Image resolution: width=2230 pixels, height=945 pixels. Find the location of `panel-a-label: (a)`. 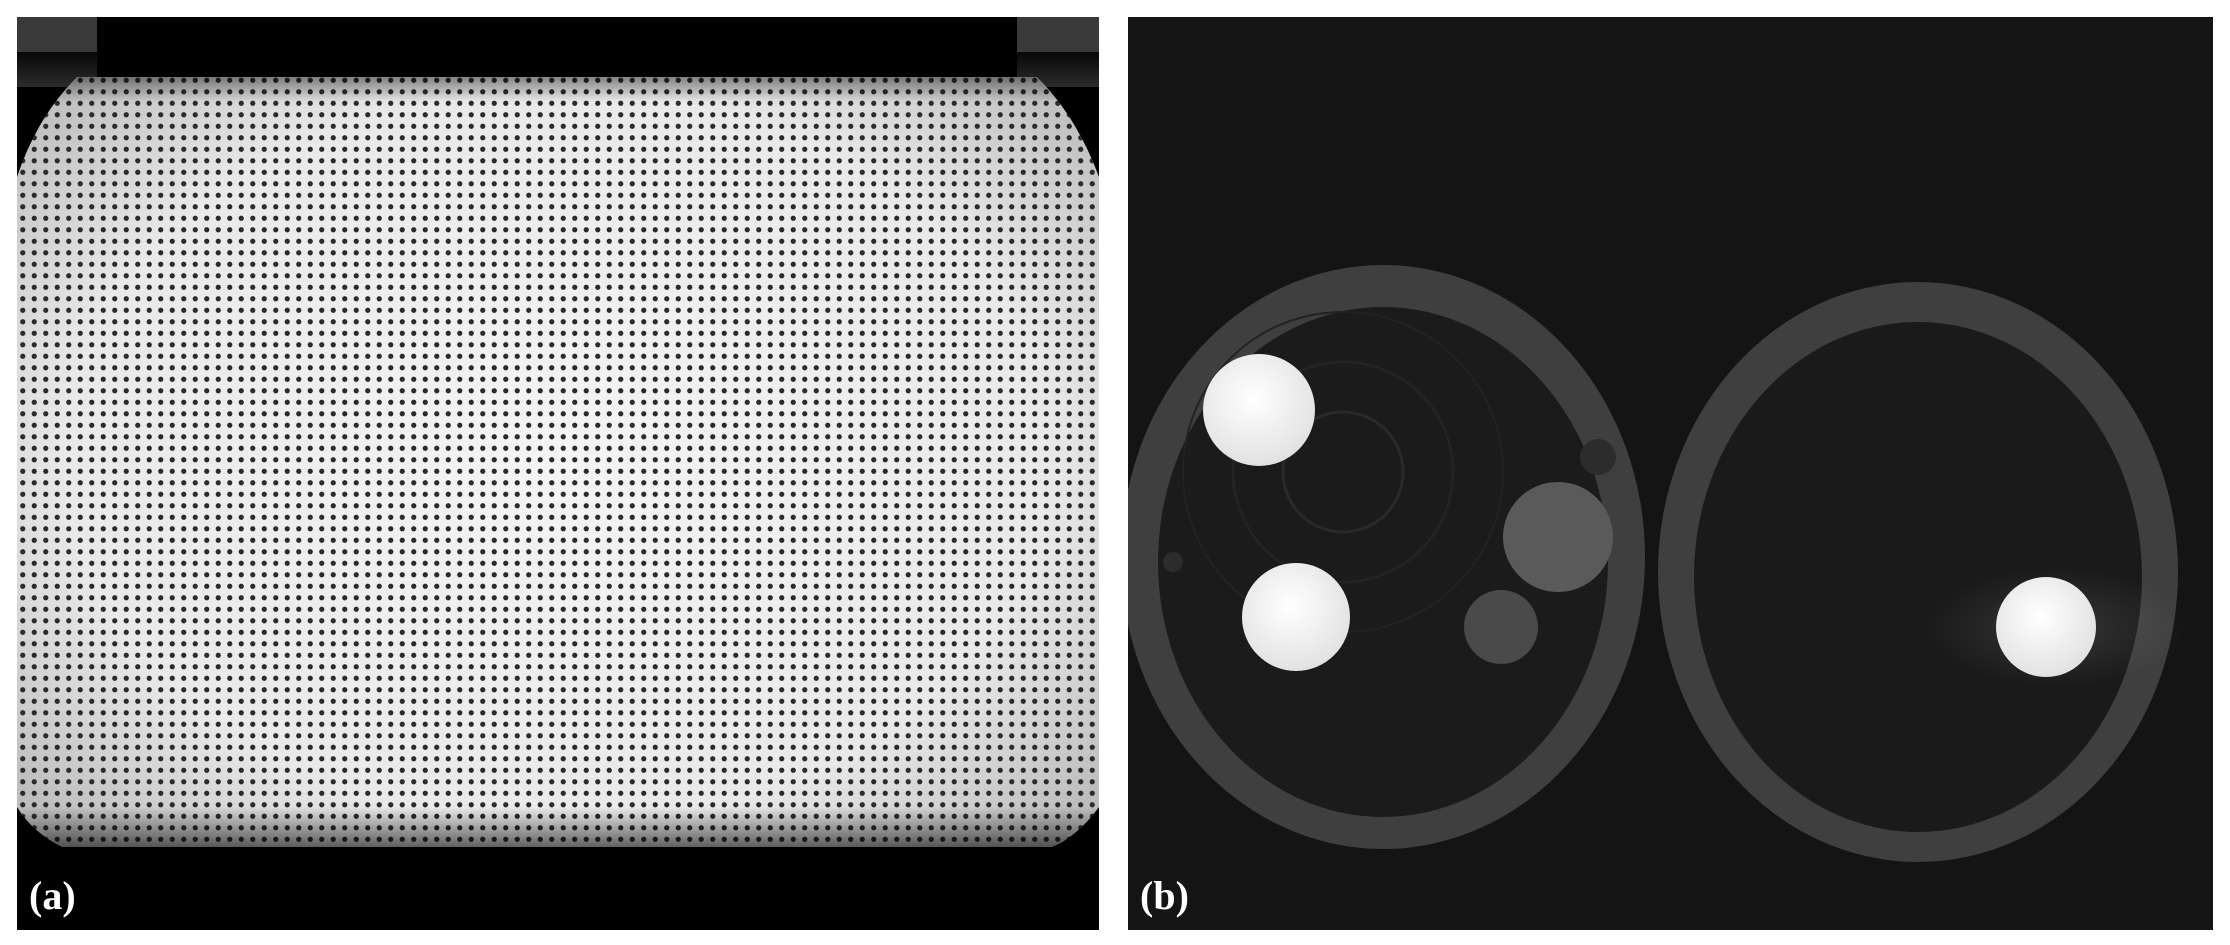

panel-a-label: (a) is located at coordinates (52, 895).